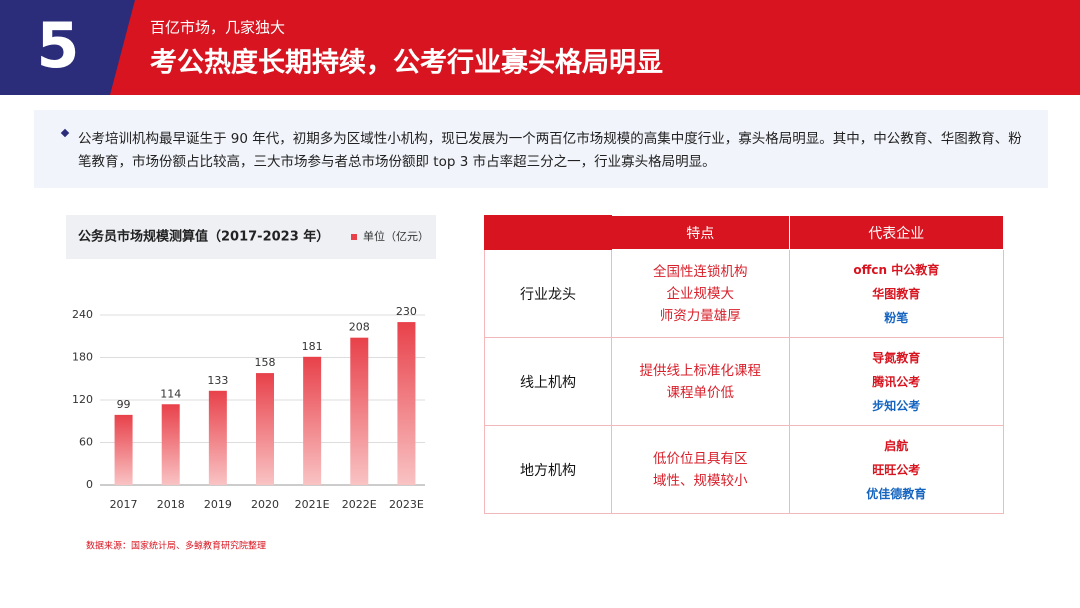  I want to click on value-label: 133, so click(217, 380).